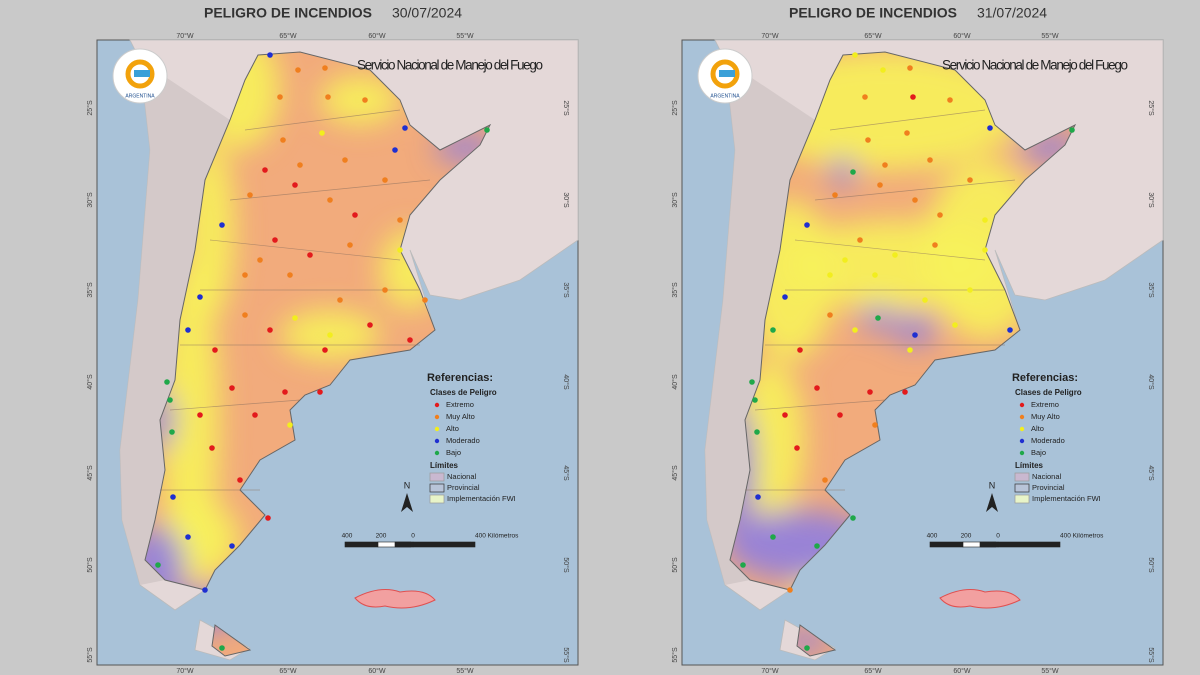  I want to click on map-title: PELIGRO DE INCENDIOS, so click(873, 13).